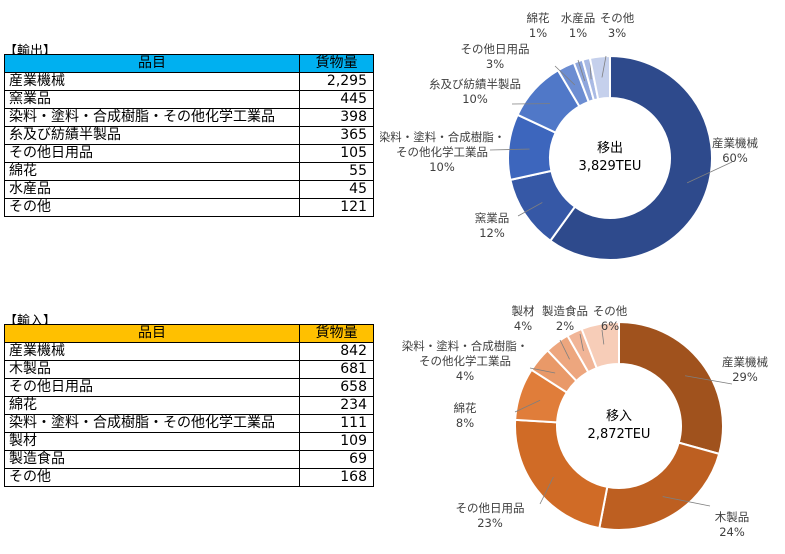 The image size is (785, 554). I want to click on volume-cell: 842, so click(336, 351).